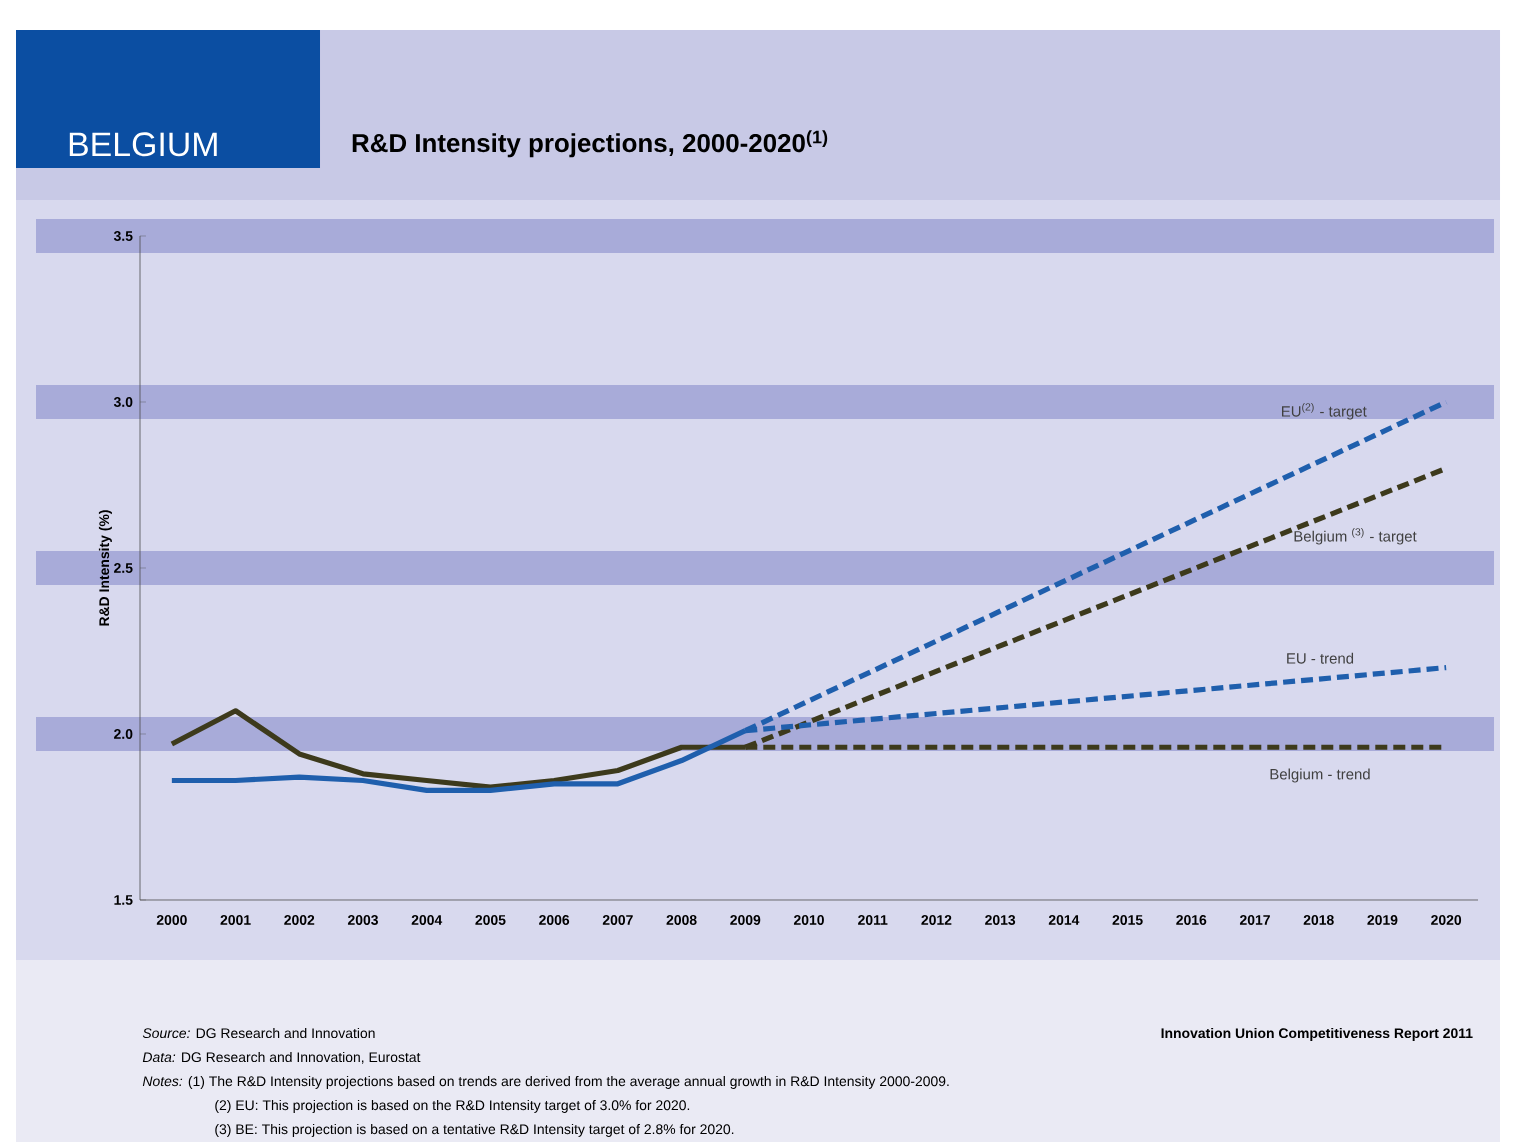 Image resolution: width=1516 pixels, height=1142 pixels. I want to click on chart-title: BELGIUM, so click(143, 144).